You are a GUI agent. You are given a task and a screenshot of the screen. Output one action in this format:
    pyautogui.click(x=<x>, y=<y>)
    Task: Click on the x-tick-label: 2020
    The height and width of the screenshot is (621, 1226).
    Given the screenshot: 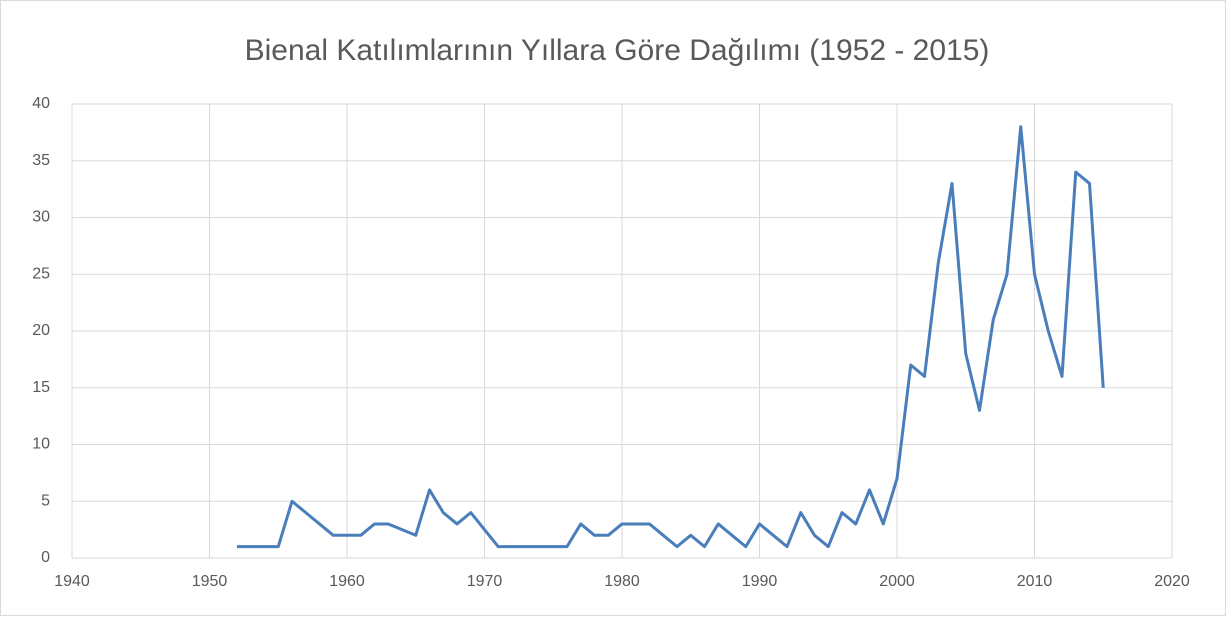 What is the action you would take?
    pyautogui.click(x=1172, y=581)
    